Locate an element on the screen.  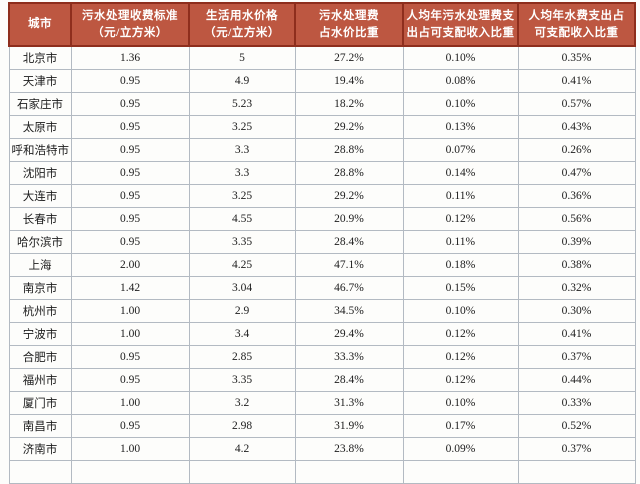
cell-wexp: 0.35% is located at coordinates (576, 57).